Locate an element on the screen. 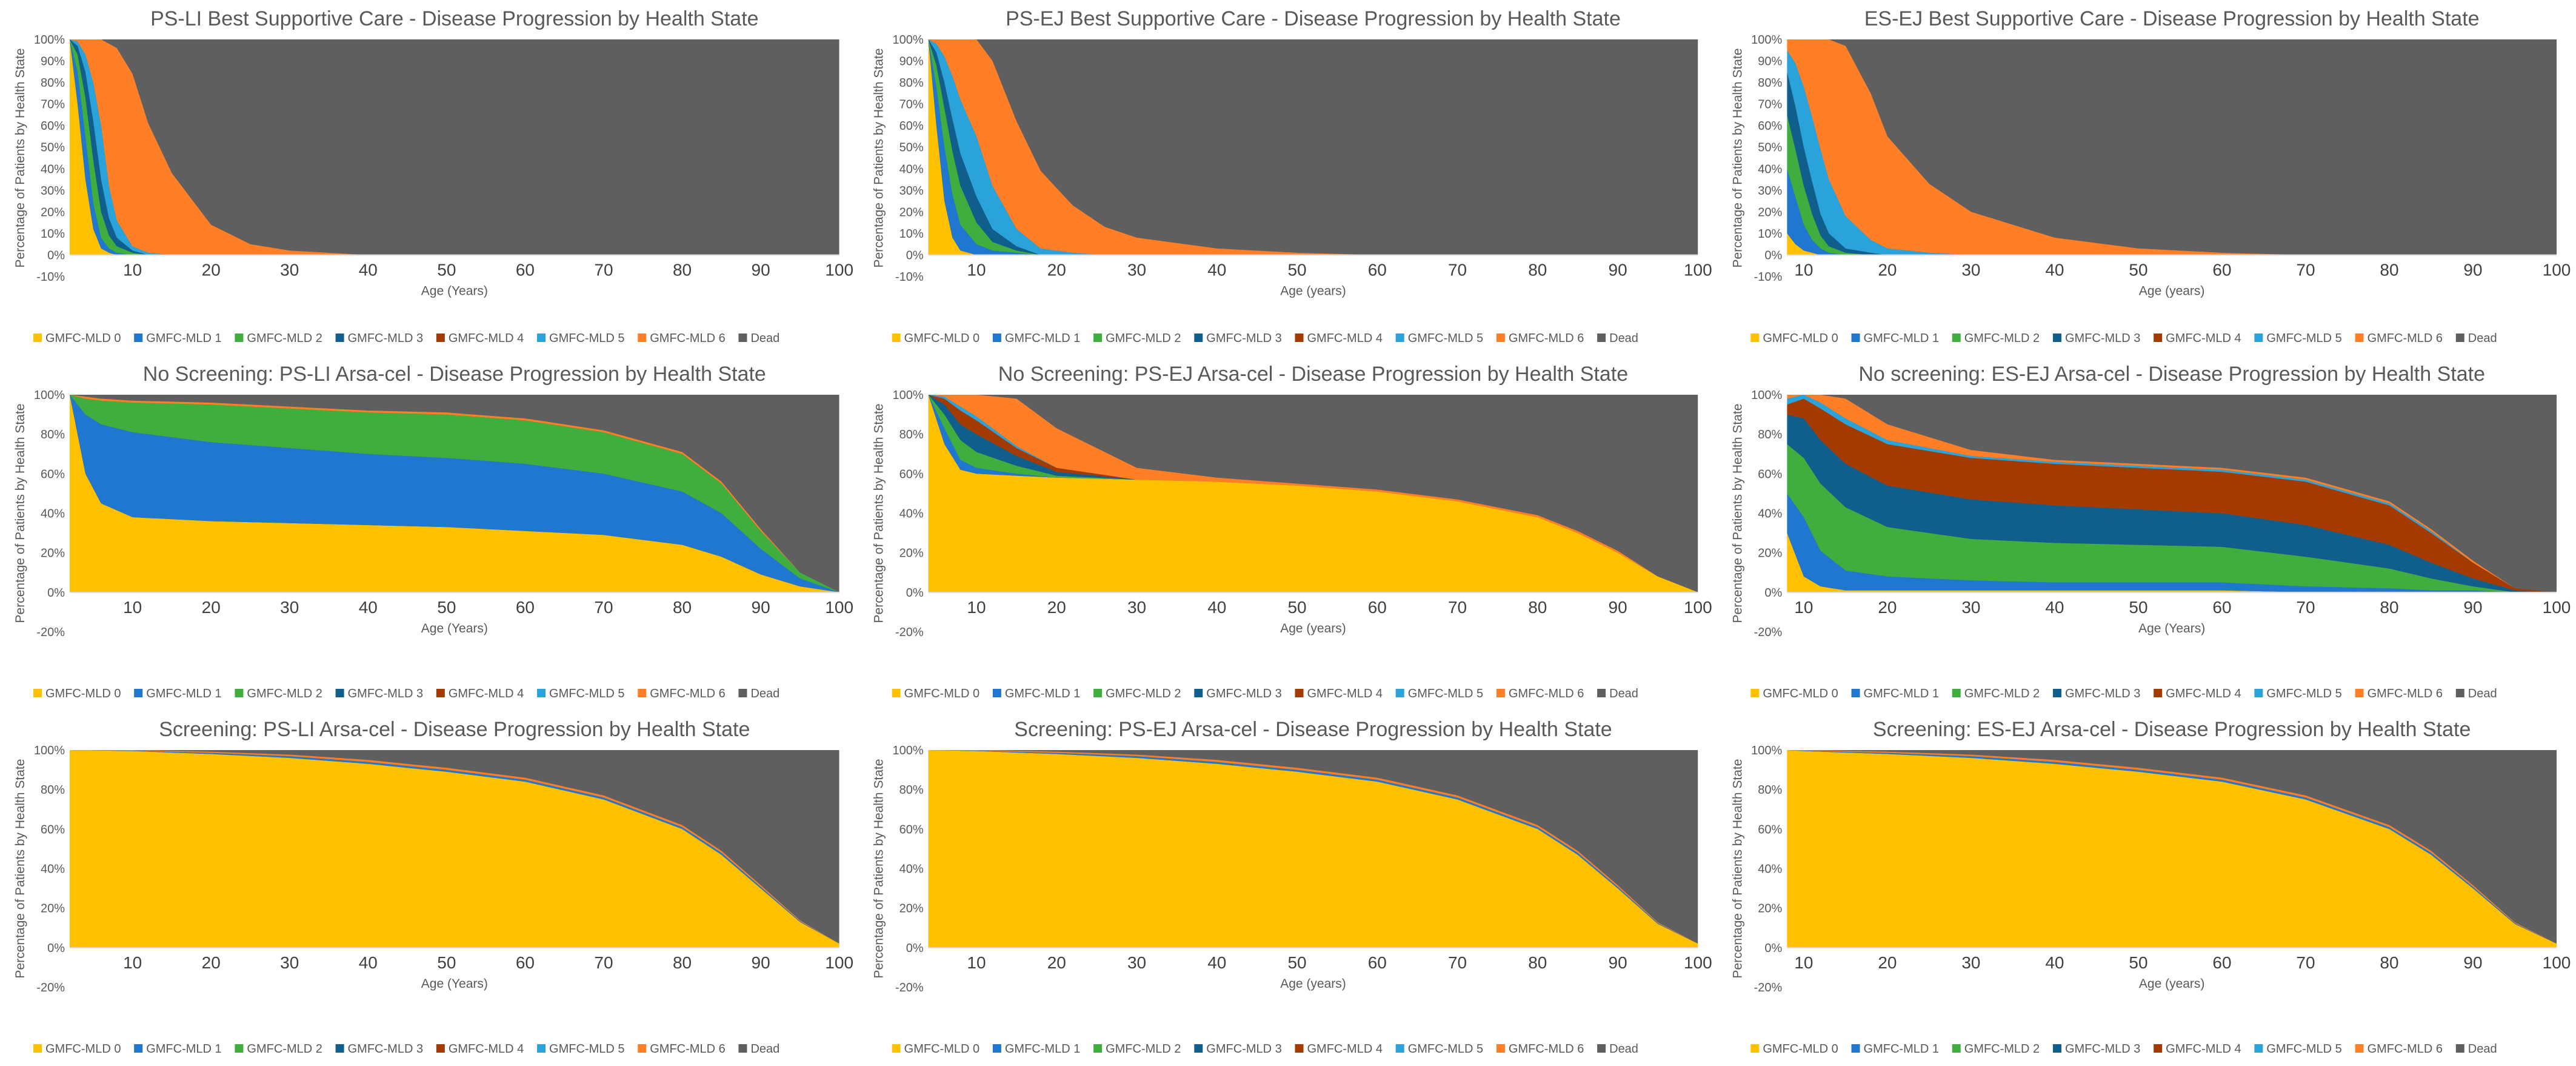 The width and height of the screenshot is (2576, 1066). y-tick-label: 20% is located at coordinates (53, 213).